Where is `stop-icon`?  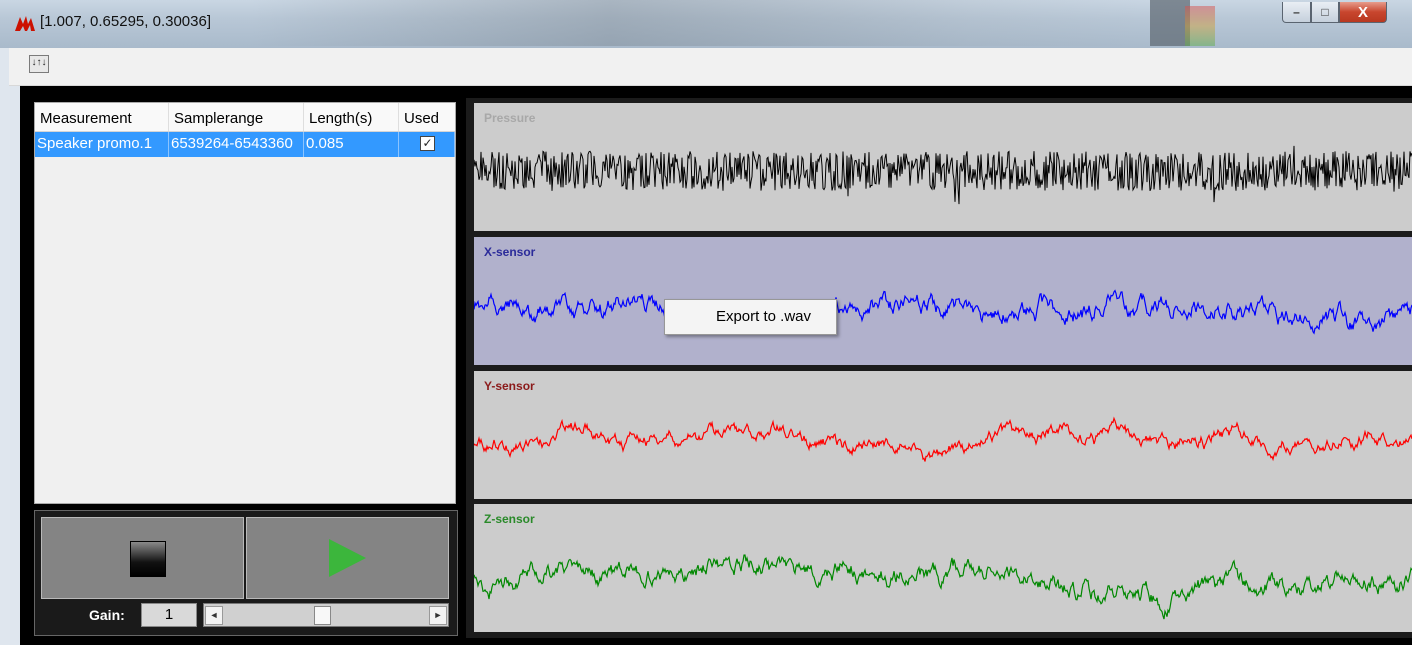 stop-icon is located at coordinates (148, 559).